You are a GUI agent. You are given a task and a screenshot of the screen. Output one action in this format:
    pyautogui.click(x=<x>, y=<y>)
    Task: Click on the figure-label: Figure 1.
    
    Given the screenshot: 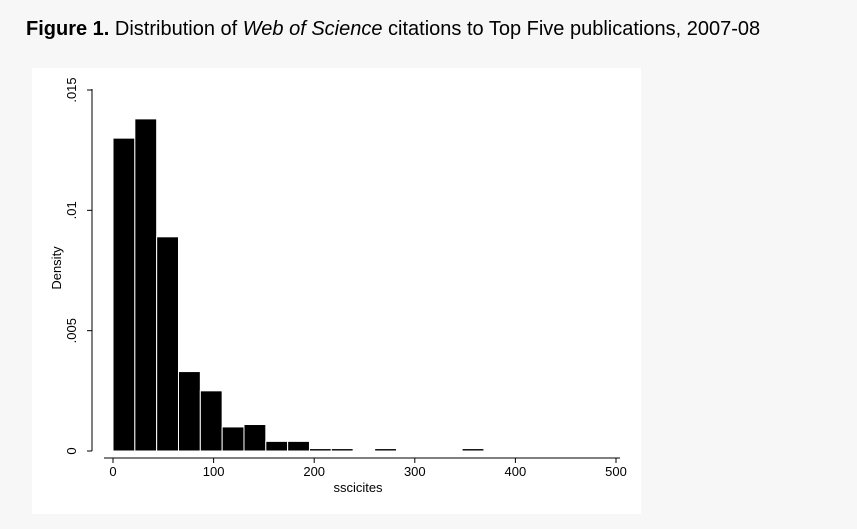 What is the action you would take?
    pyautogui.click(x=68, y=29)
    